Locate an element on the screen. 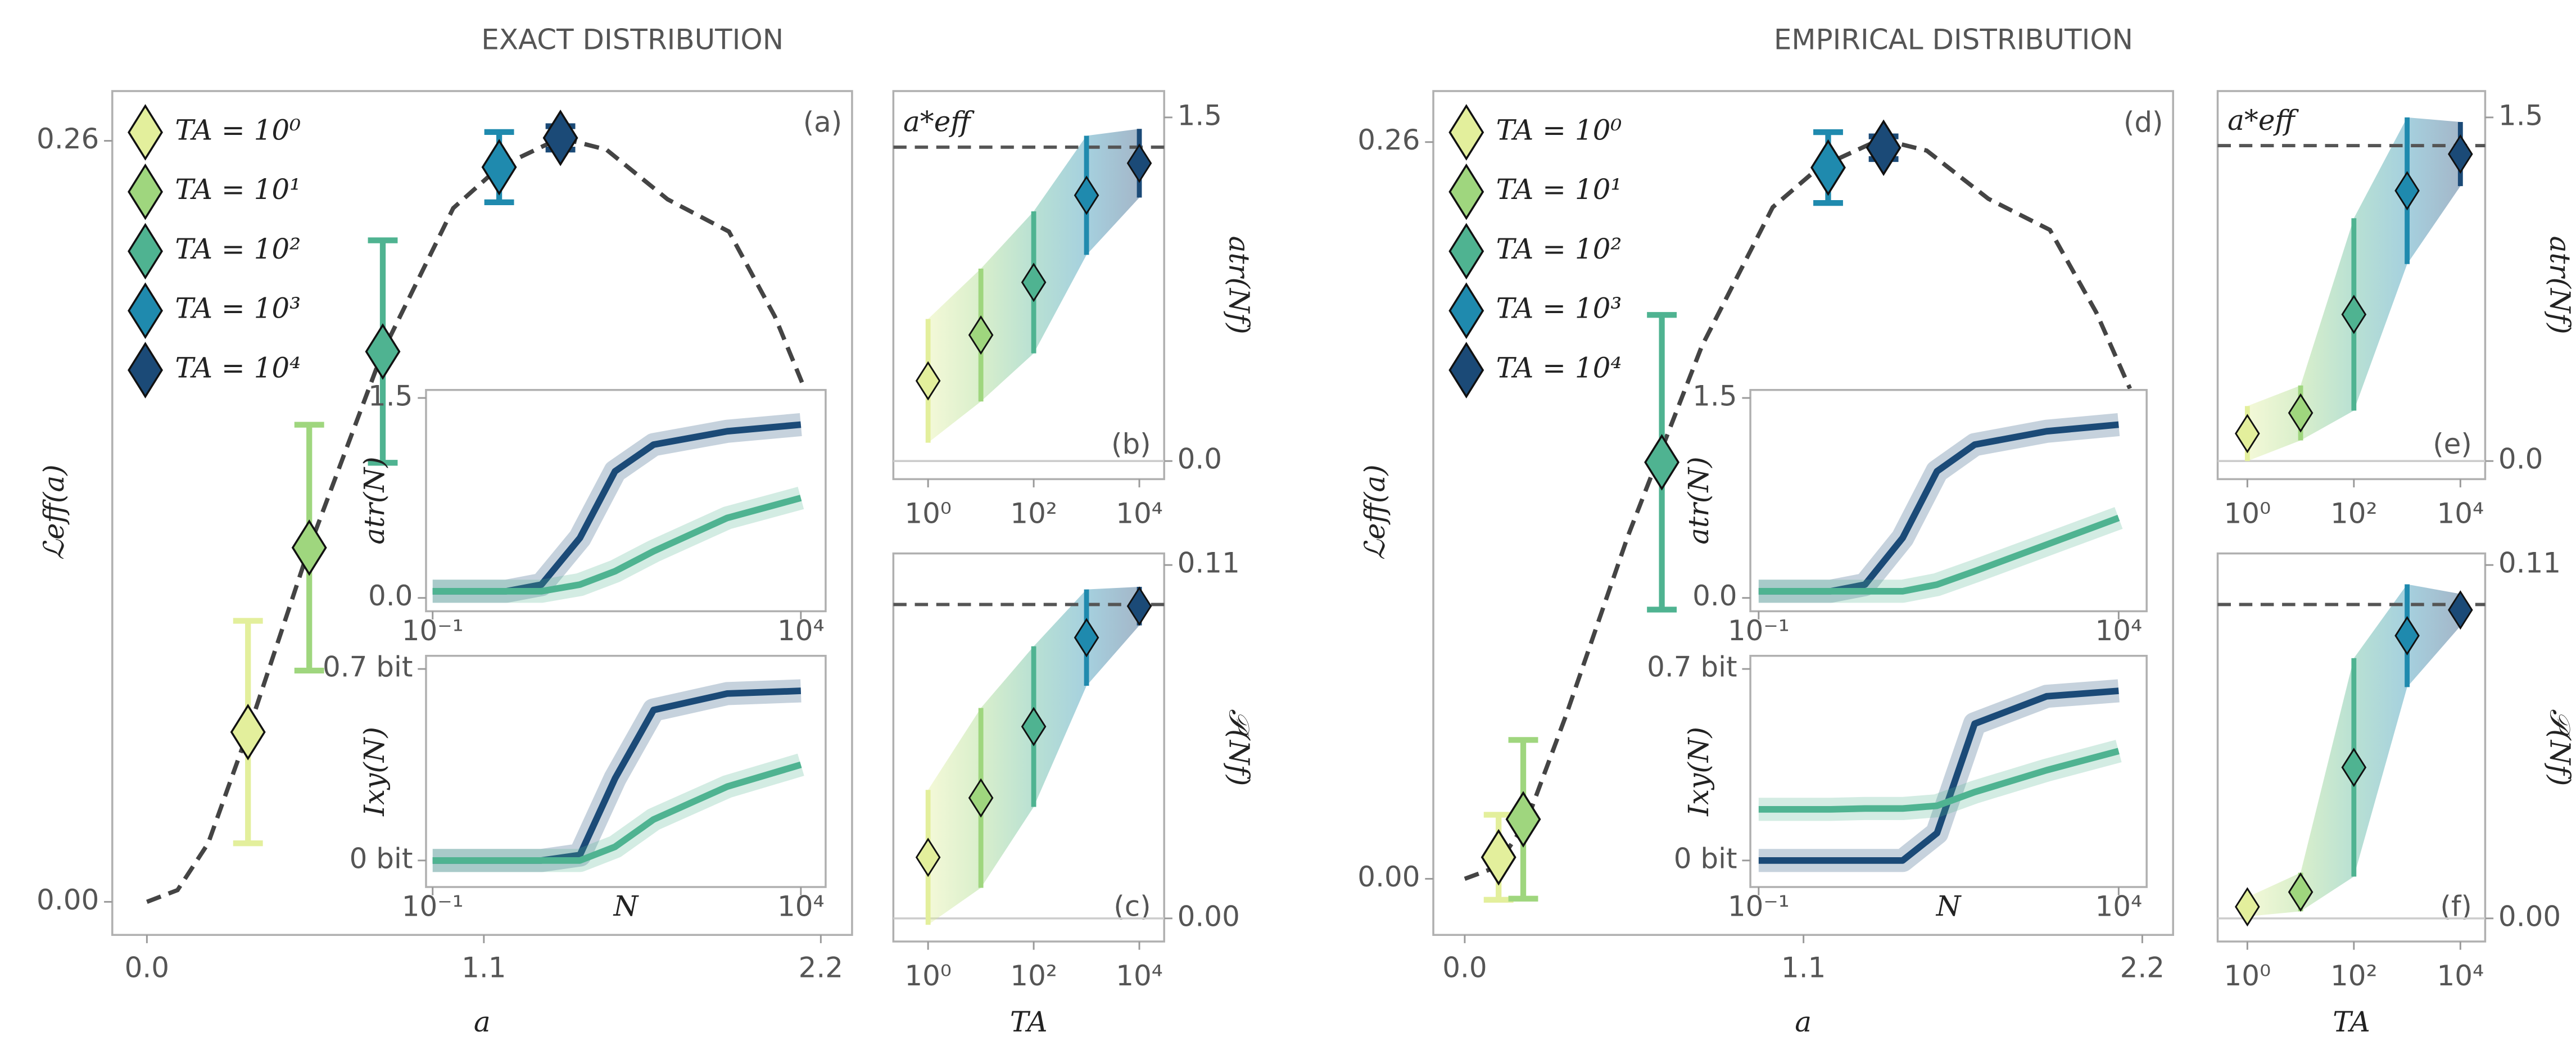 This screenshot has width=2576, height=1059. y-axis-label: ℒeff(a) is located at coordinates (54, 512).